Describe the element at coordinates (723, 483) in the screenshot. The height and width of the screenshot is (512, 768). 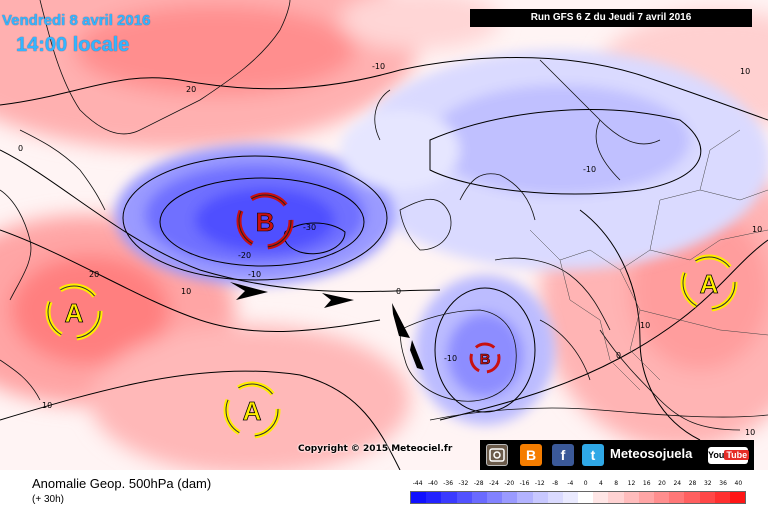
I see `scale-tick-label: 36` at that location.